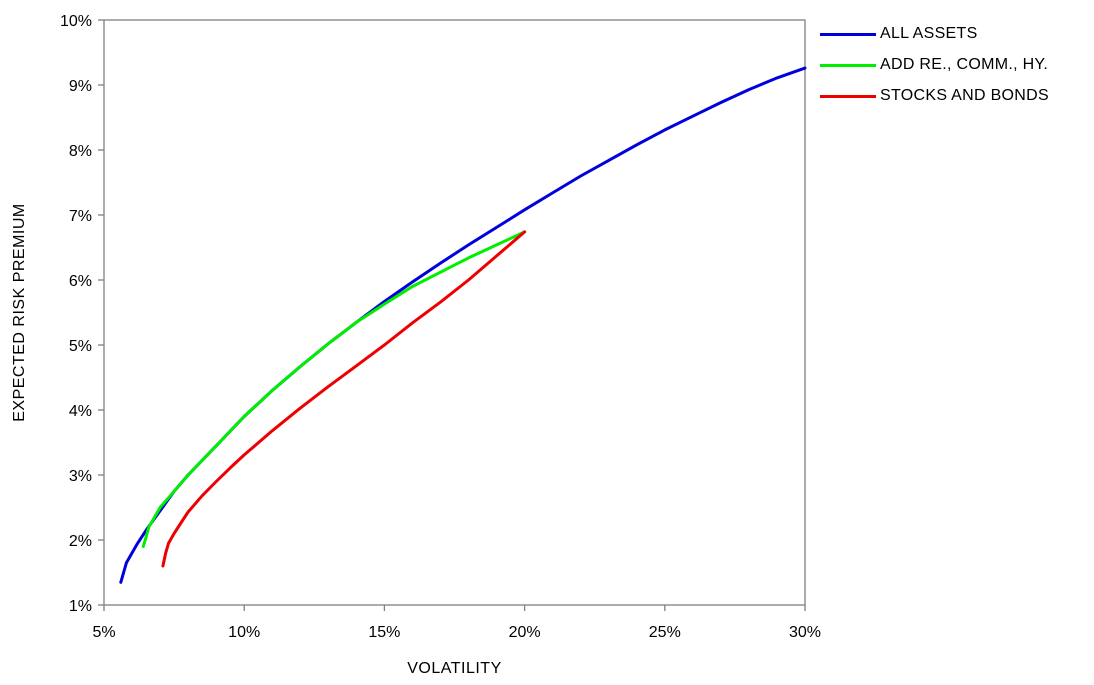 The image size is (1094, 685). What do you see at coordinates (80, 281) in the screenshot?
I see `y-tick-label: 6%` at bounding box center [80, 281].